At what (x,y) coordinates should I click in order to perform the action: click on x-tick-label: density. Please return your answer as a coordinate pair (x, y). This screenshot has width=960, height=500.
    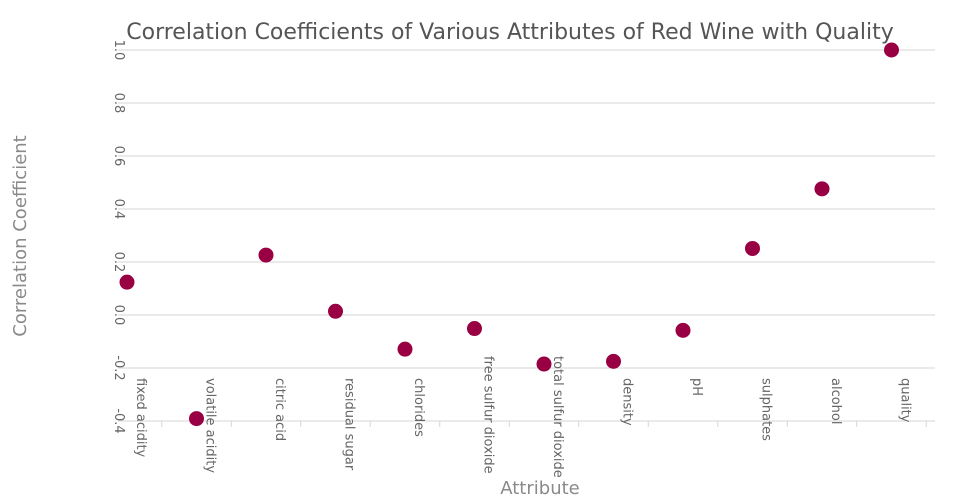
    Looking at the image, I should click on (627, 402).